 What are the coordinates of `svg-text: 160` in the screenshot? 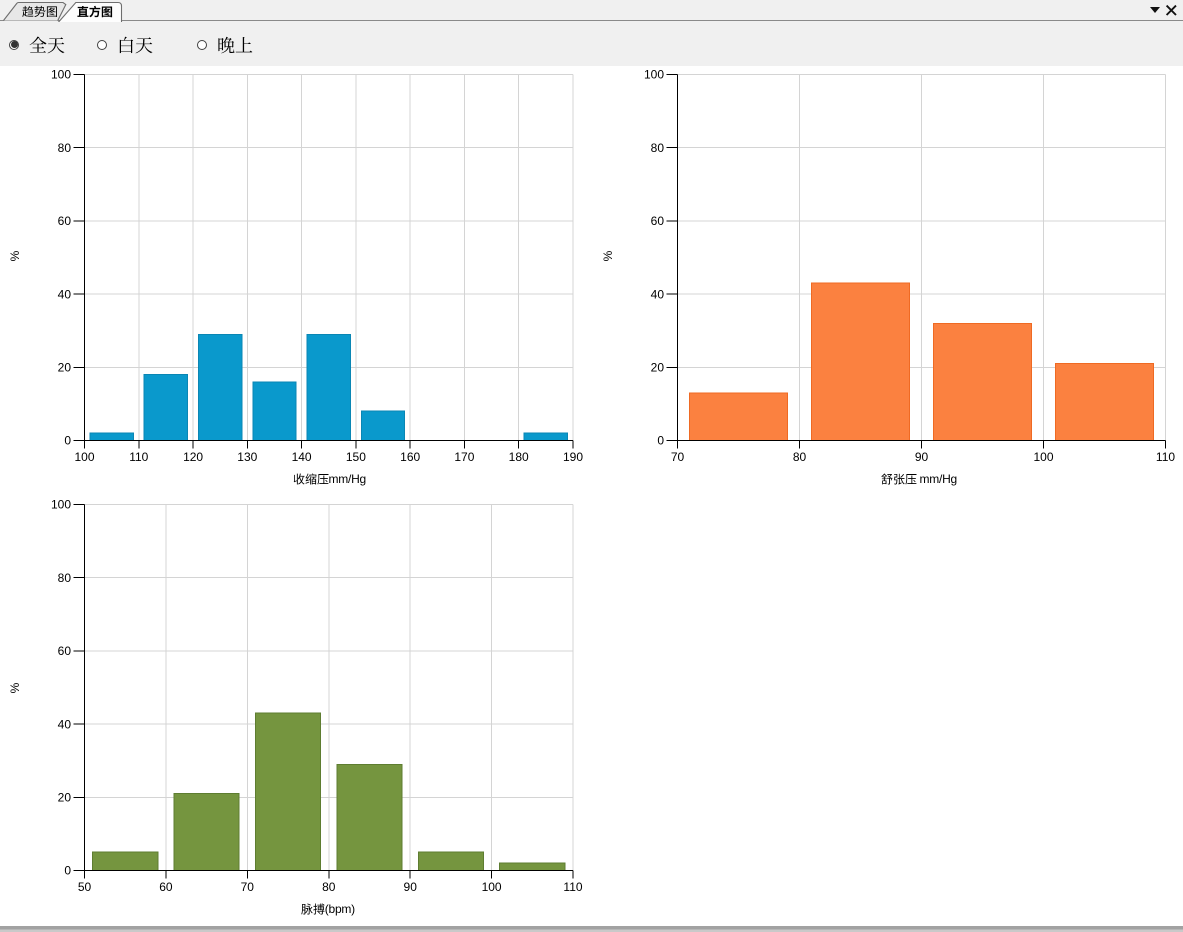 It's located at (410, 457).